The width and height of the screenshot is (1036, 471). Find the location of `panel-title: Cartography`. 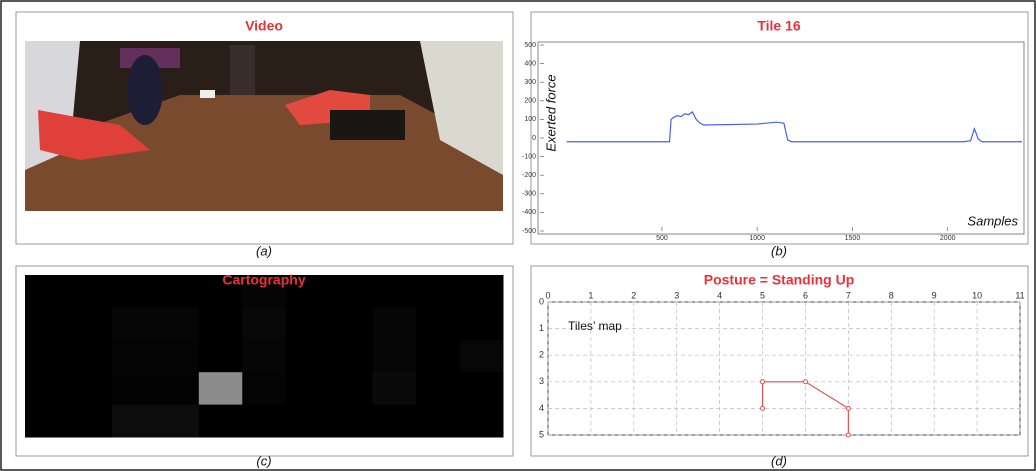

panel-title: Cartography is located at coordinates (263, 280).